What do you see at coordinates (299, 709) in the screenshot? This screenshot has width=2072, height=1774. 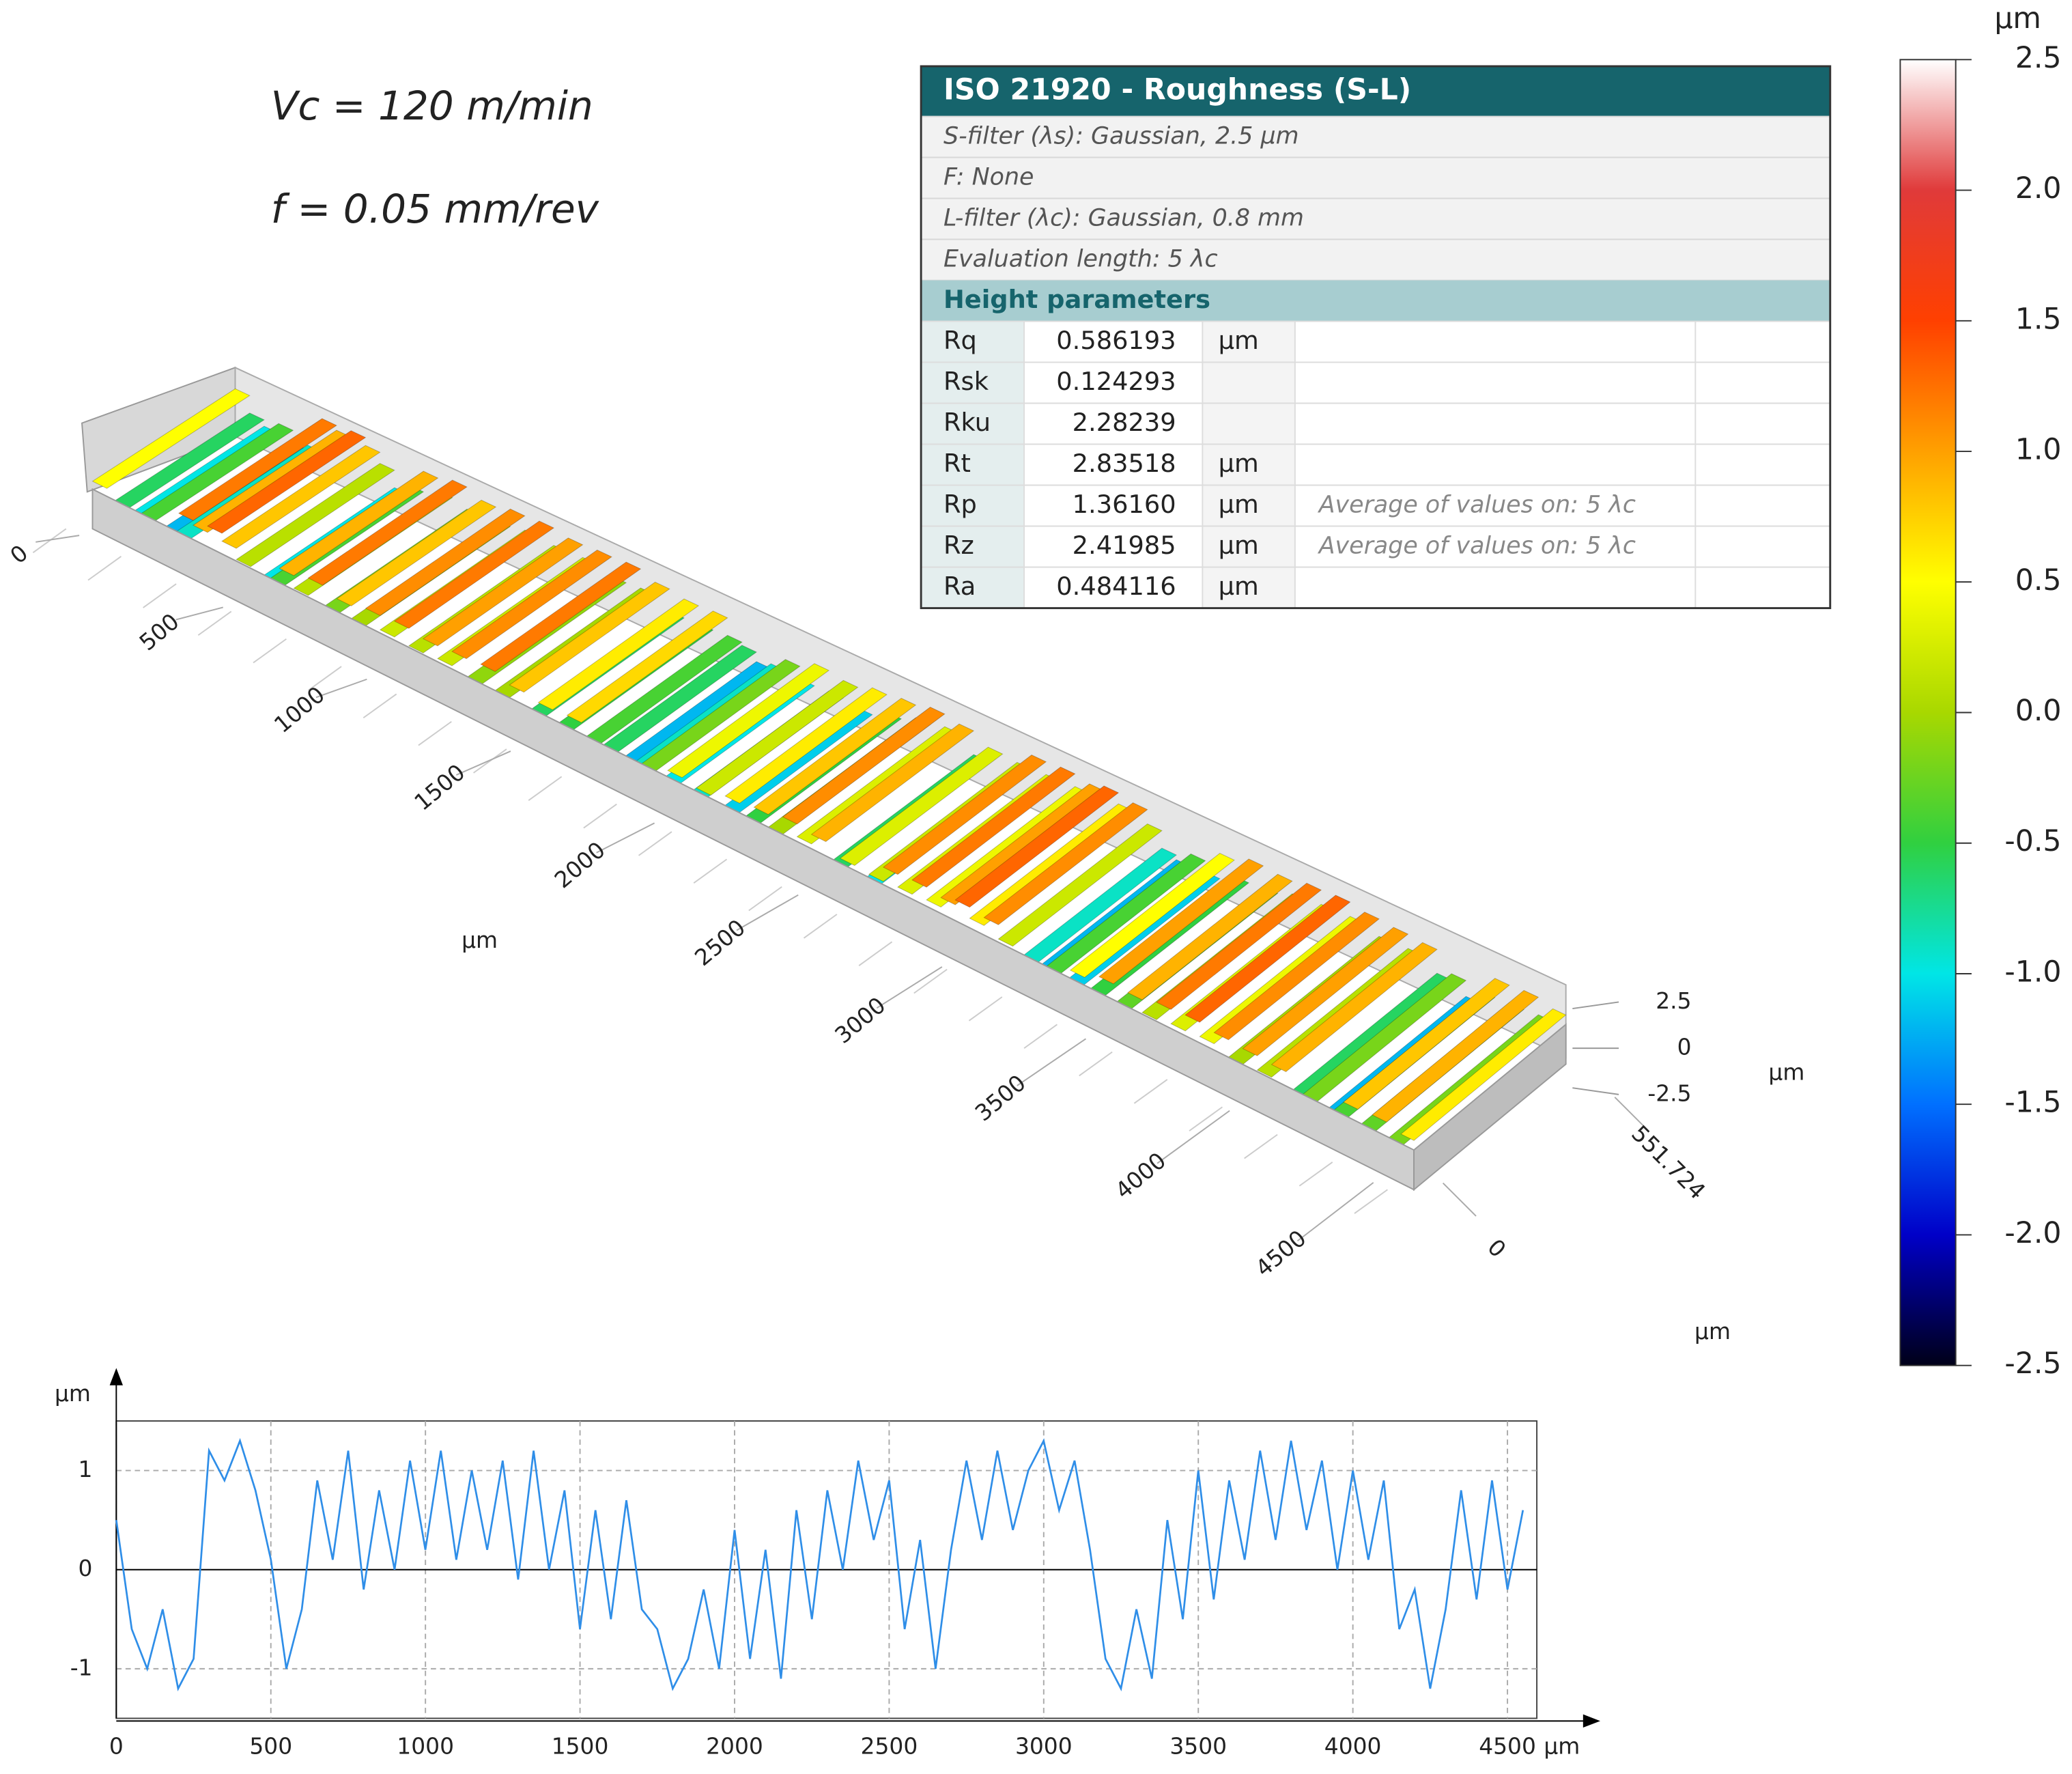 I see `surface-x-tick-label: 1000` at bounding box center [299, 709].